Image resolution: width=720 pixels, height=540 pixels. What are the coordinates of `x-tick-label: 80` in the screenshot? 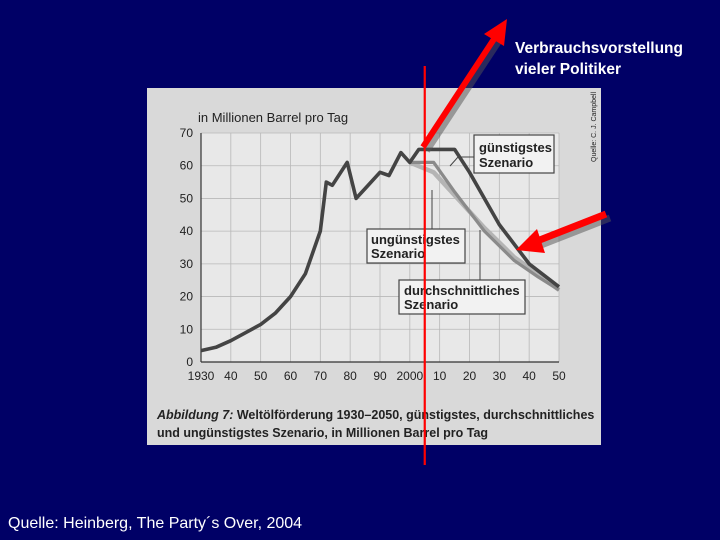 It's located at (350, 376).